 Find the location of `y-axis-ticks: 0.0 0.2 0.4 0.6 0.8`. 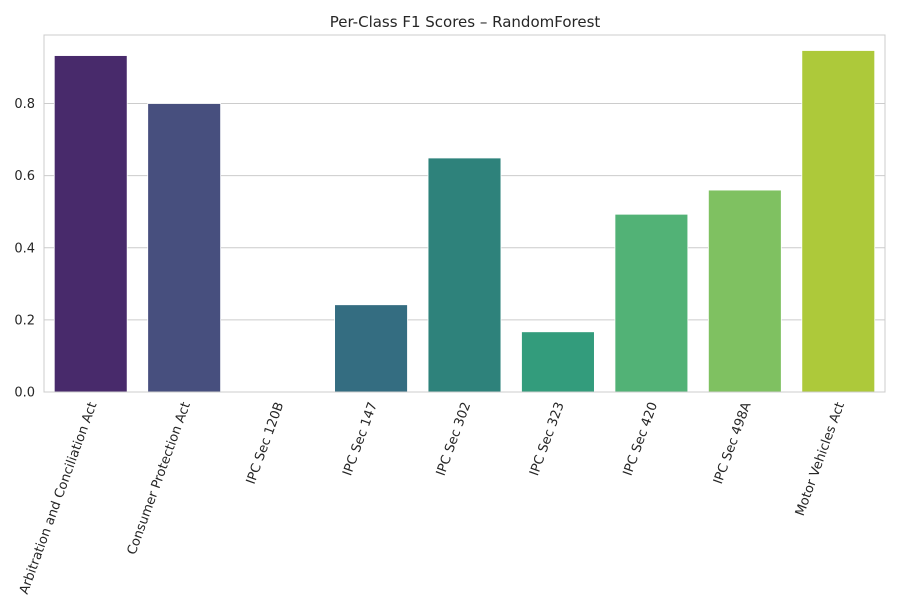

y-axis-ticks: 0.0 0.2 0.4 0.6 0.8 is located at coordinates (24, 248).